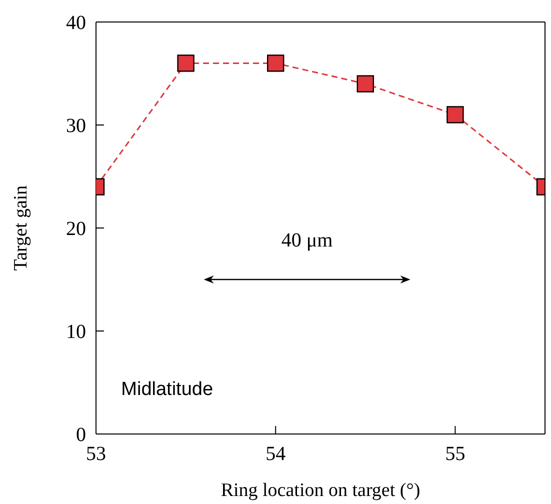  What do you see at coordinates (276, 454) in the screenshot?
I see `x-tick-label: 54` at bounding box center [276, 454].